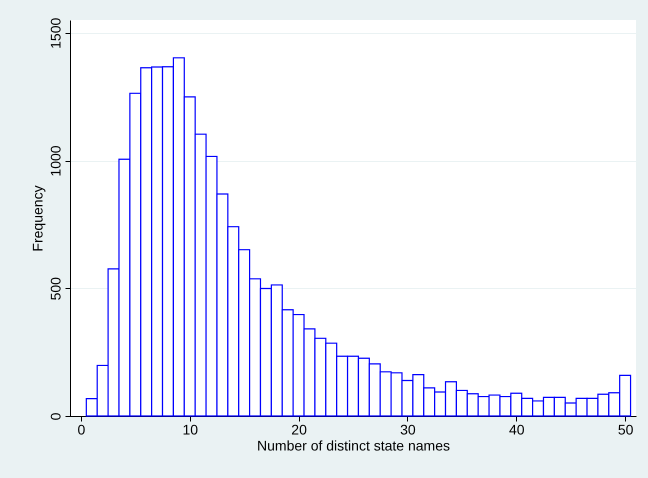 This screenshot has width=648, height=478. I want to click on y-tick-label: 0, so click(56, 416).